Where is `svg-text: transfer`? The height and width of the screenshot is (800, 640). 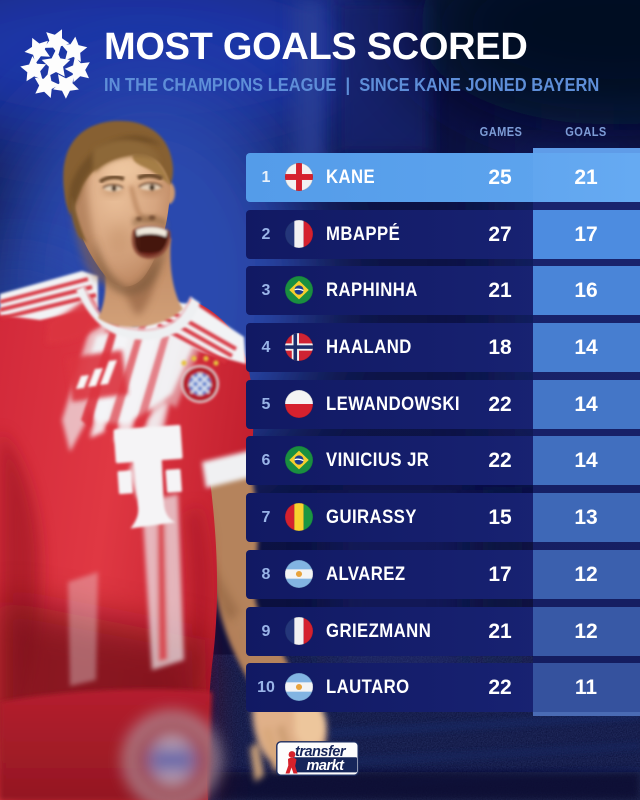 svg-text: transfer is located at coordinates (321, 752).